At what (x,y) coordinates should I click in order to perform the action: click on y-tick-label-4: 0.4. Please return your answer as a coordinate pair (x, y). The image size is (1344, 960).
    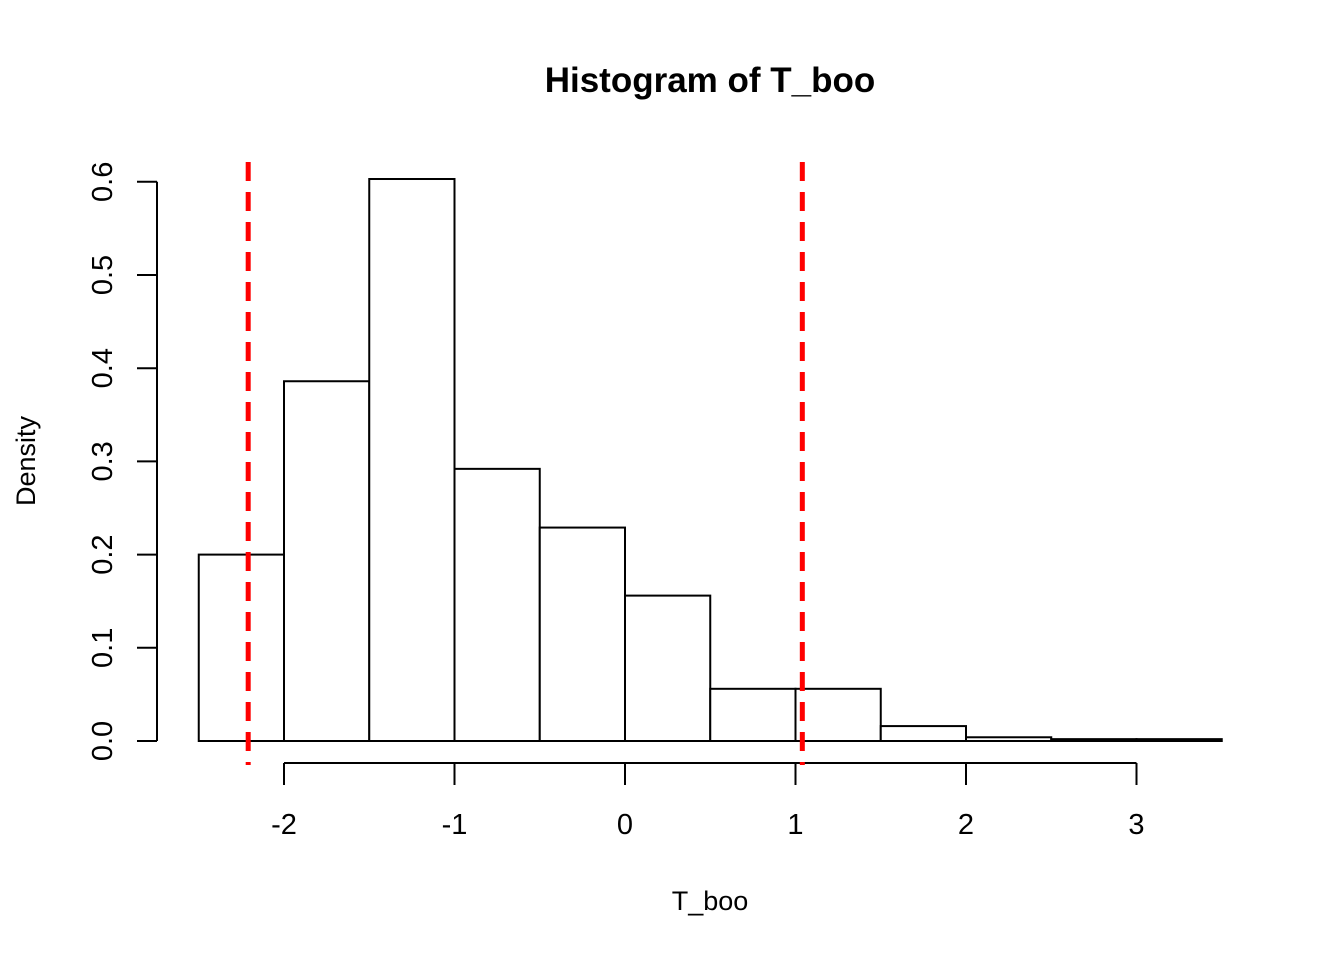
    Looking at the image, I should click on (103, 368).